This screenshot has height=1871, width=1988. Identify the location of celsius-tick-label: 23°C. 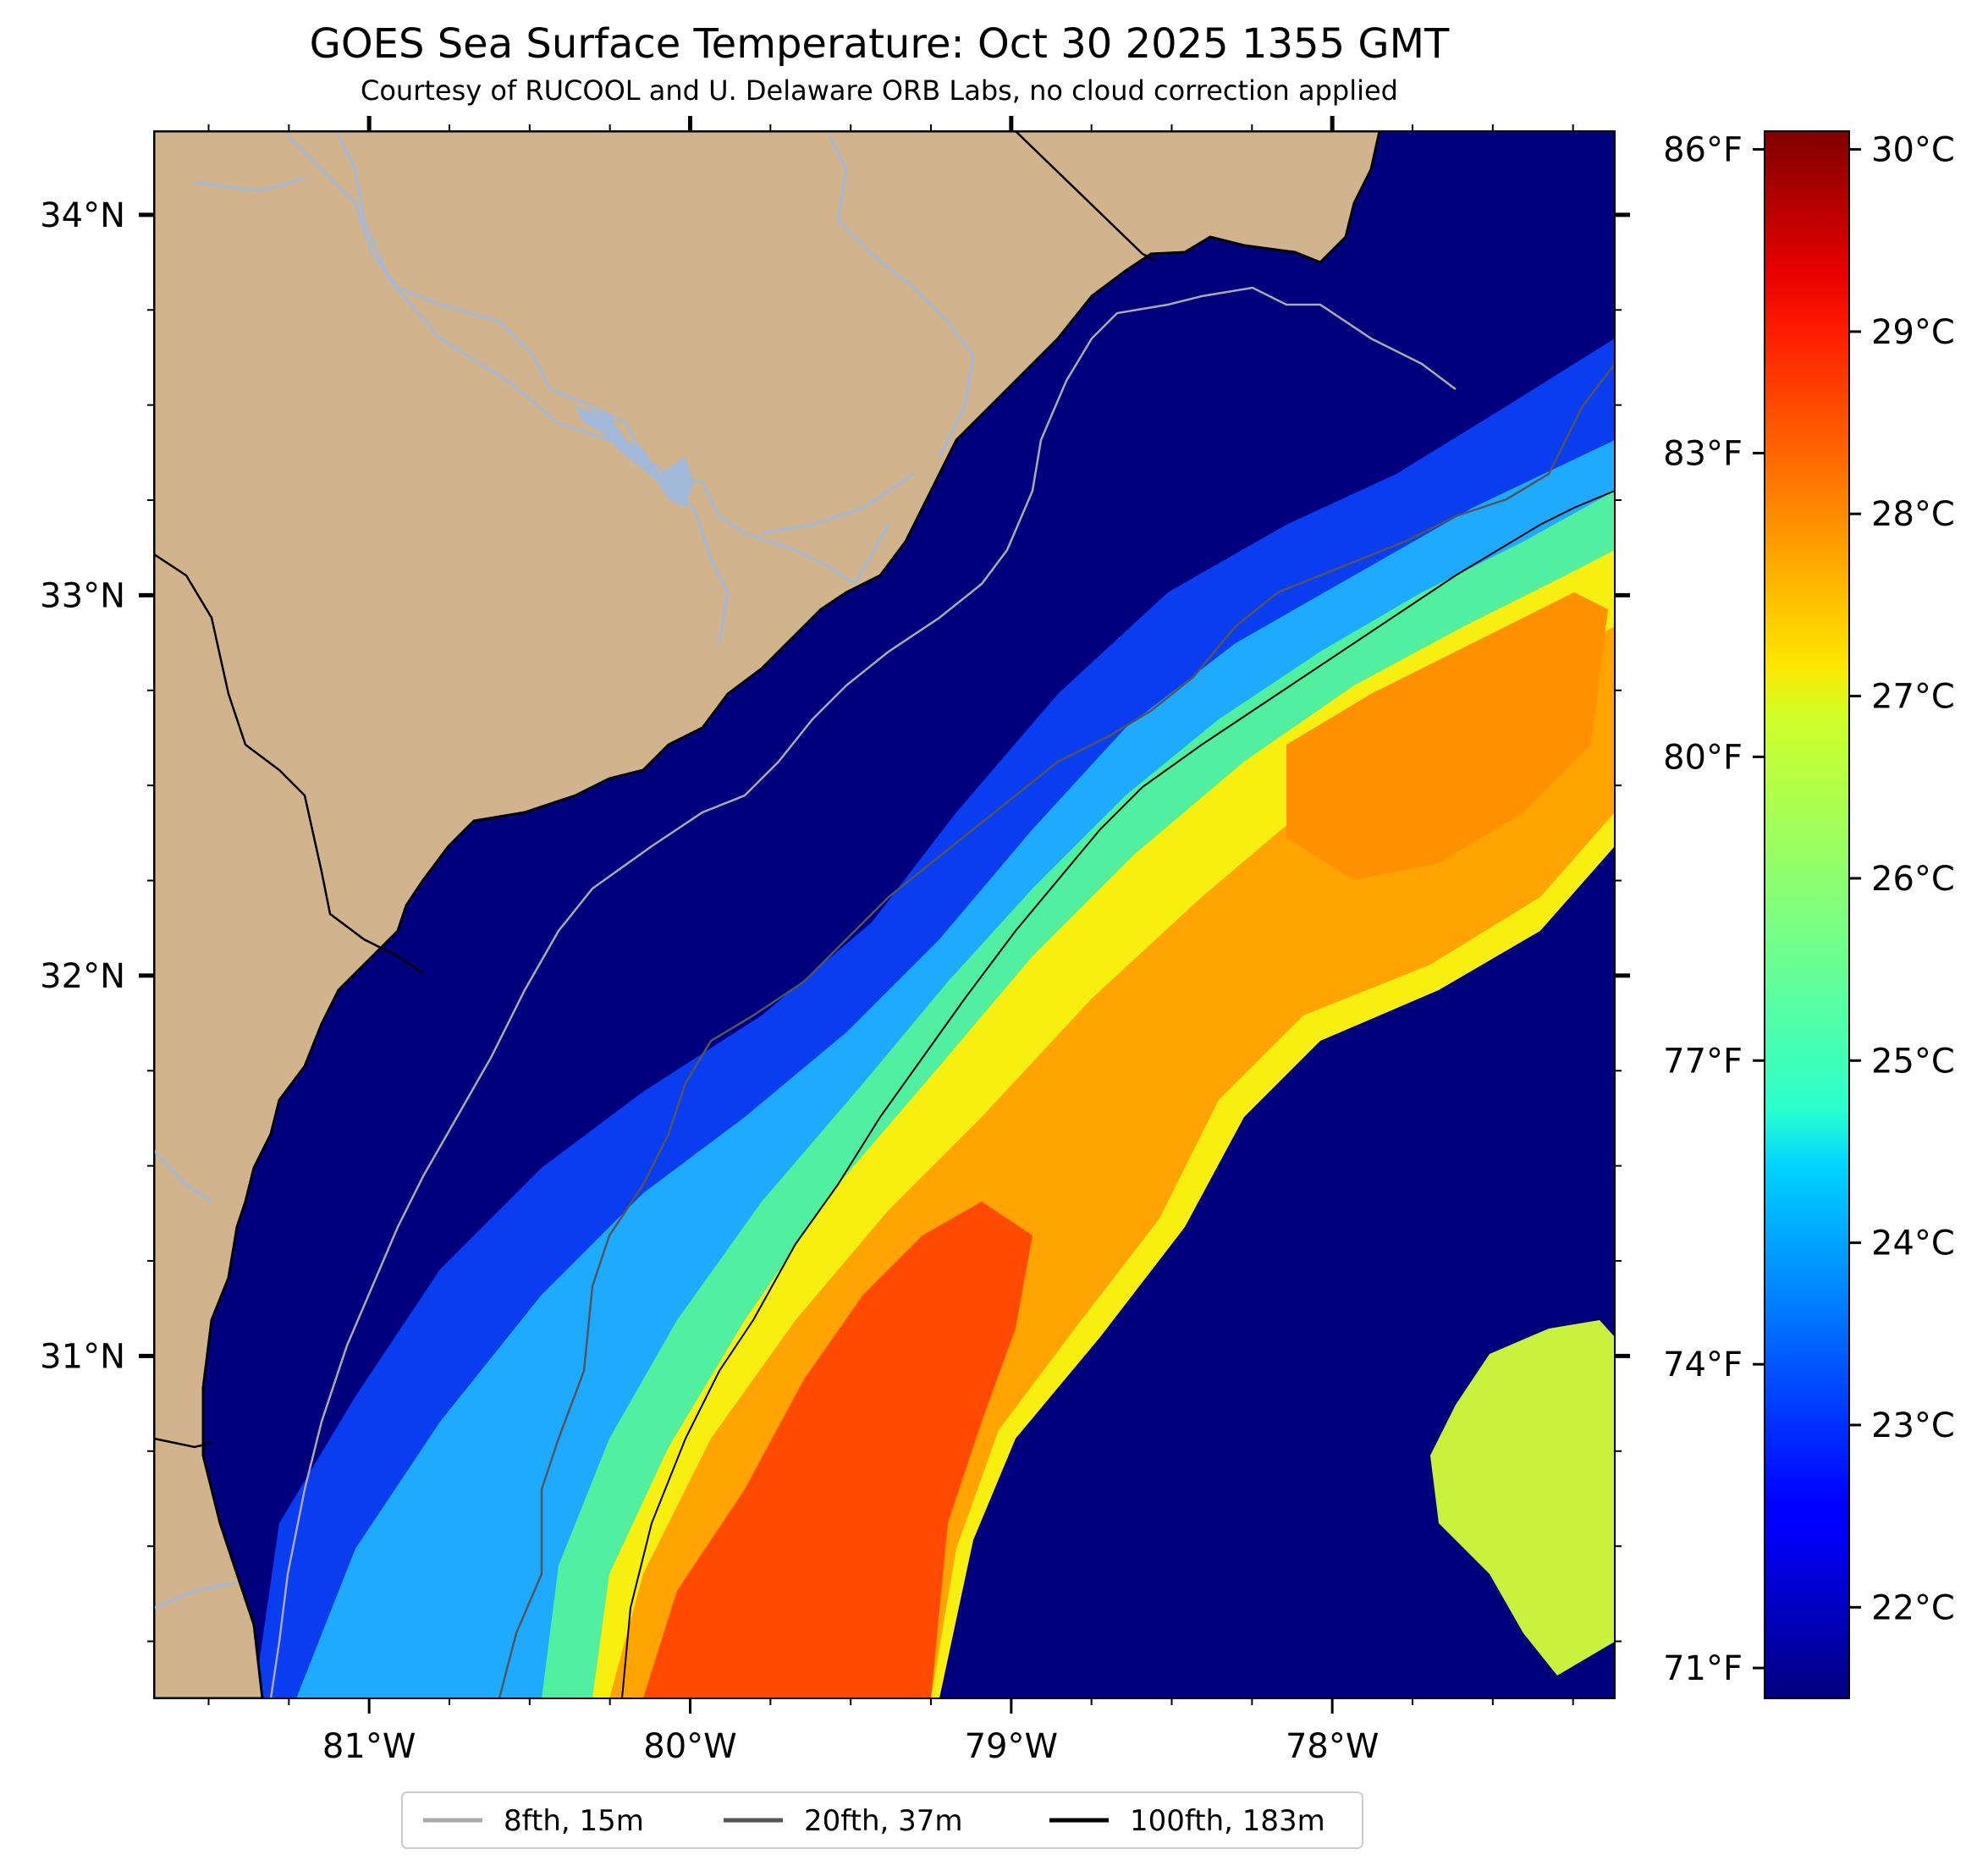
(1913, 1426).